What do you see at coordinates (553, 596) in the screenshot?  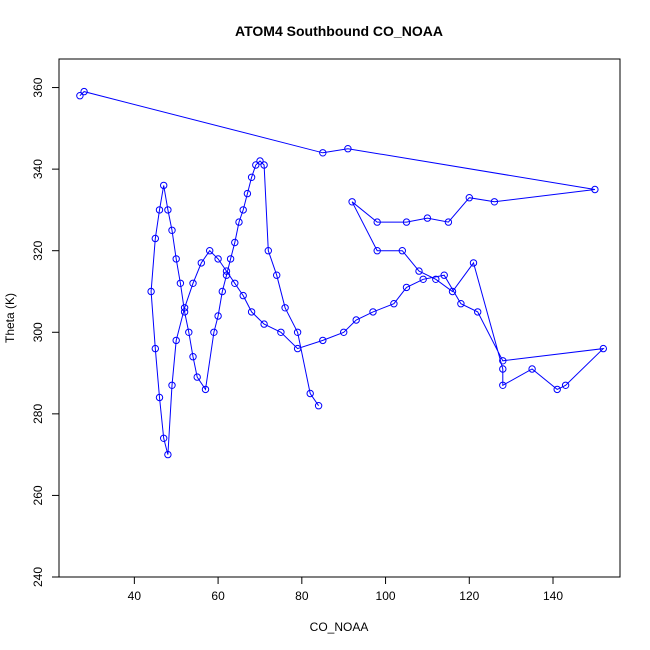 I see `x-tick-label: 140` at bounding box center [553, 596].